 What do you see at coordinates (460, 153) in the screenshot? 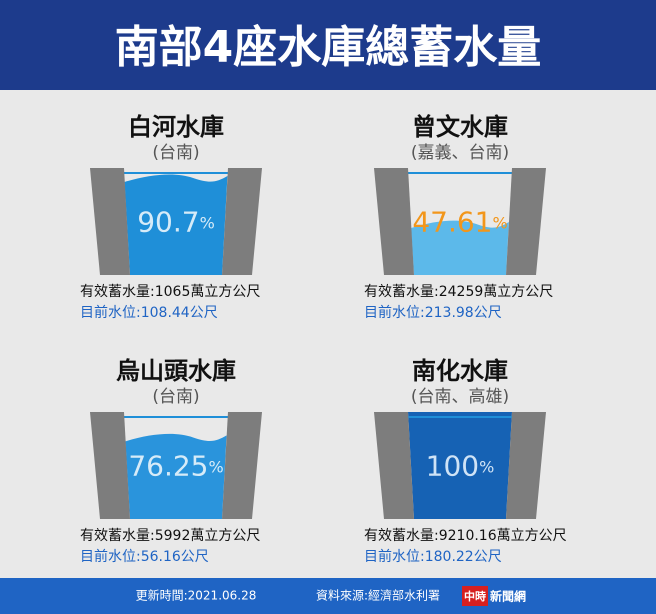
I see `panel-subtitle: (嘉義、台南)` at bounding box center [460, 153].